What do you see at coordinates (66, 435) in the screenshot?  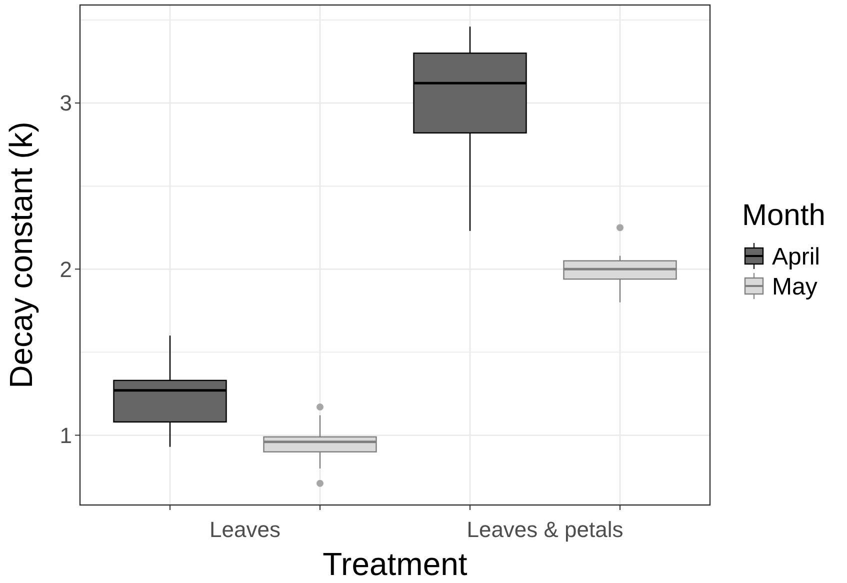 I see `y-tick-label: 1` at bounding box center [66, 435].